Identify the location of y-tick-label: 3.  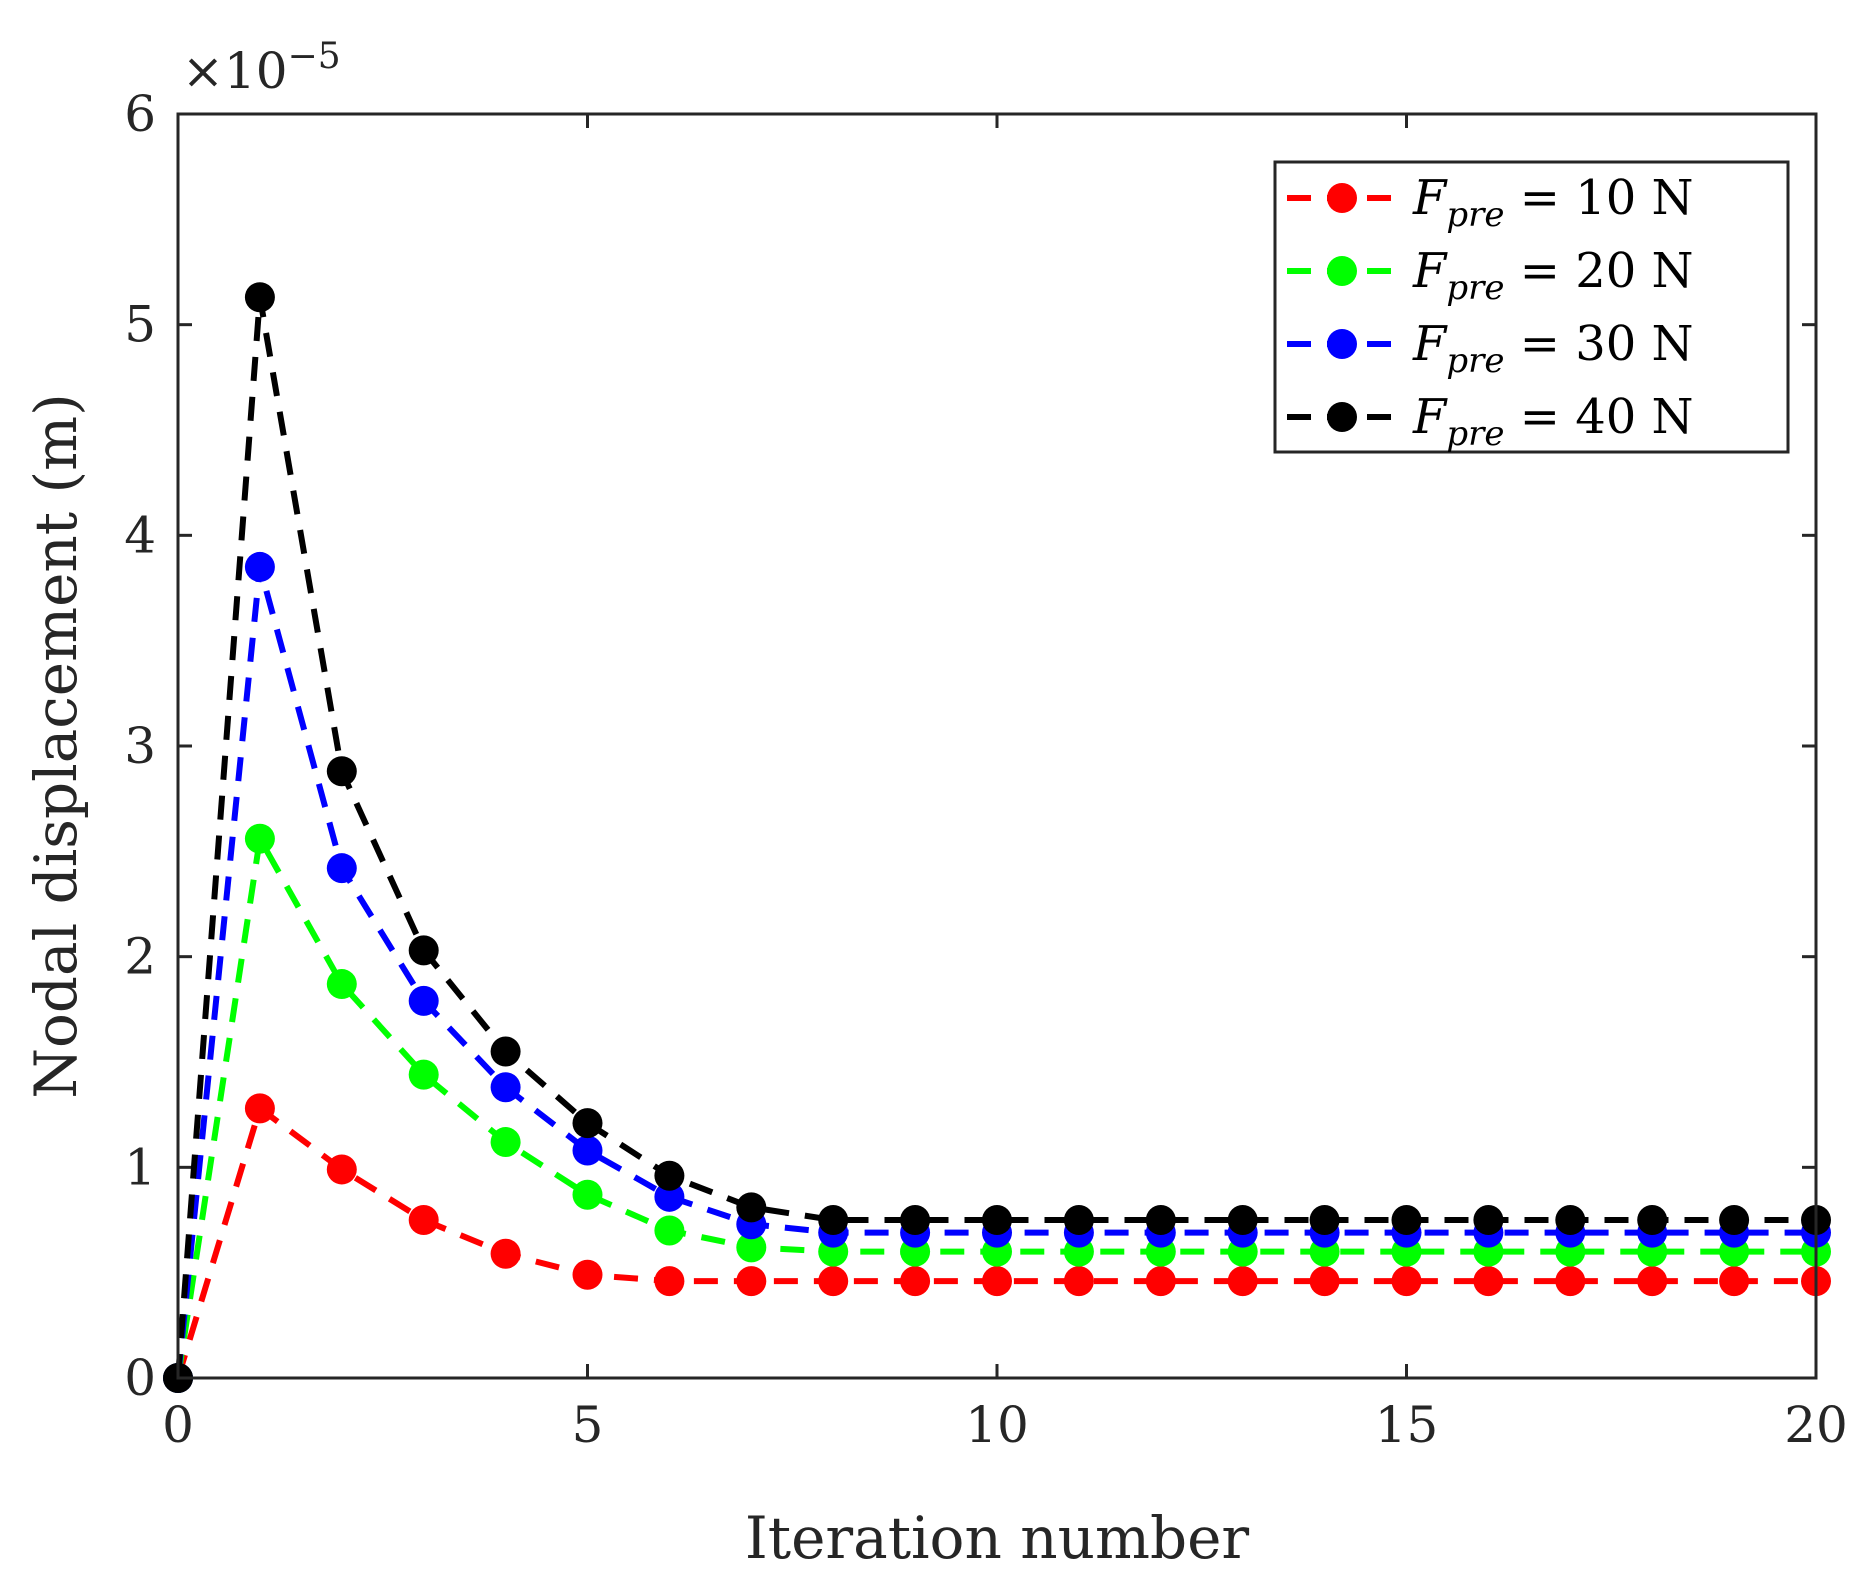
(140, 746).